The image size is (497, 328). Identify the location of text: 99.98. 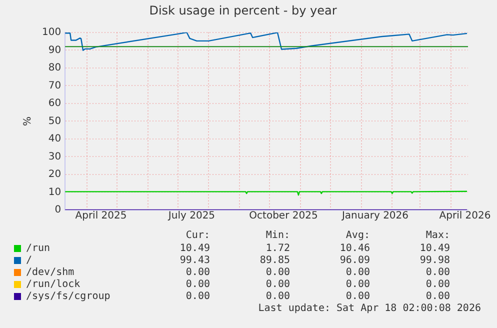
(434, 261).